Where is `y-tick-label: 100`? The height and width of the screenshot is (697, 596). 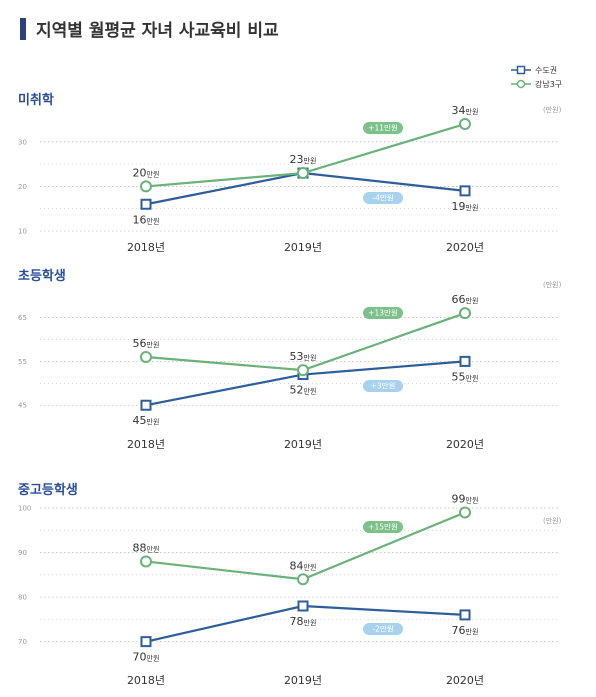 y-tick-label: 100 is located at coordinates (24, 509).